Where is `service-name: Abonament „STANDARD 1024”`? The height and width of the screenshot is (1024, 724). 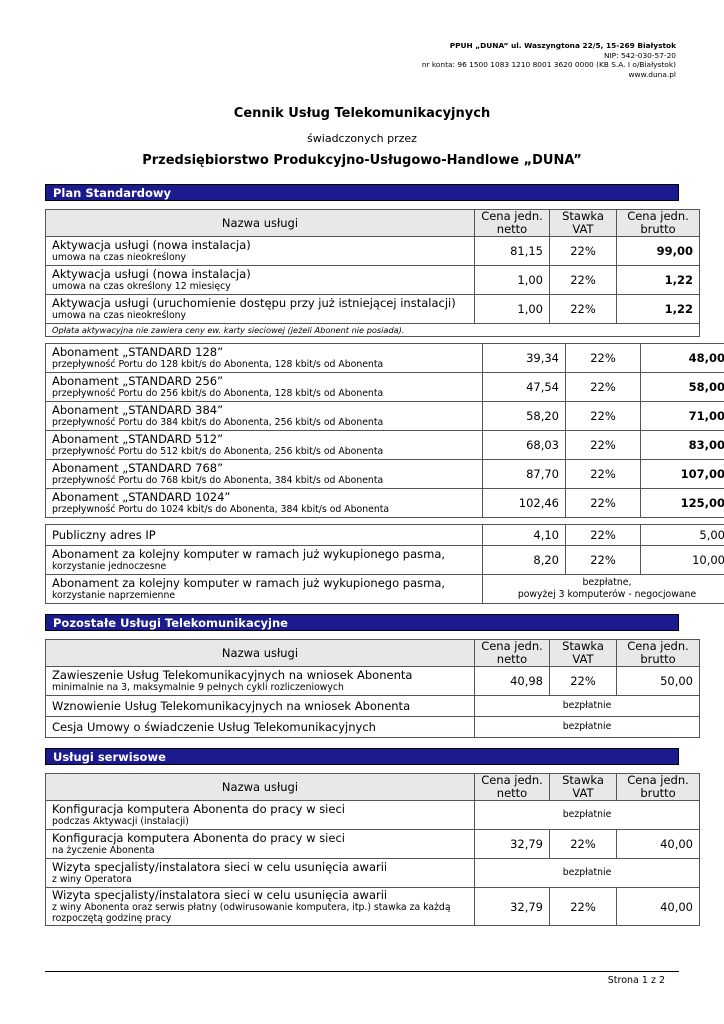 service-name: Abonament „STANDARD 1024” is located at coordinates (141, 497).